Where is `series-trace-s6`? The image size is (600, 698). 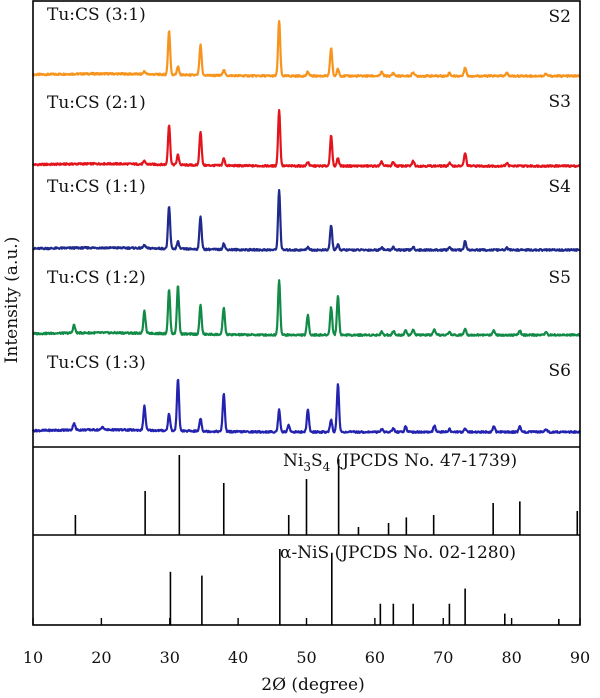 series-trace-s6 is located at coordinates (306, 406).